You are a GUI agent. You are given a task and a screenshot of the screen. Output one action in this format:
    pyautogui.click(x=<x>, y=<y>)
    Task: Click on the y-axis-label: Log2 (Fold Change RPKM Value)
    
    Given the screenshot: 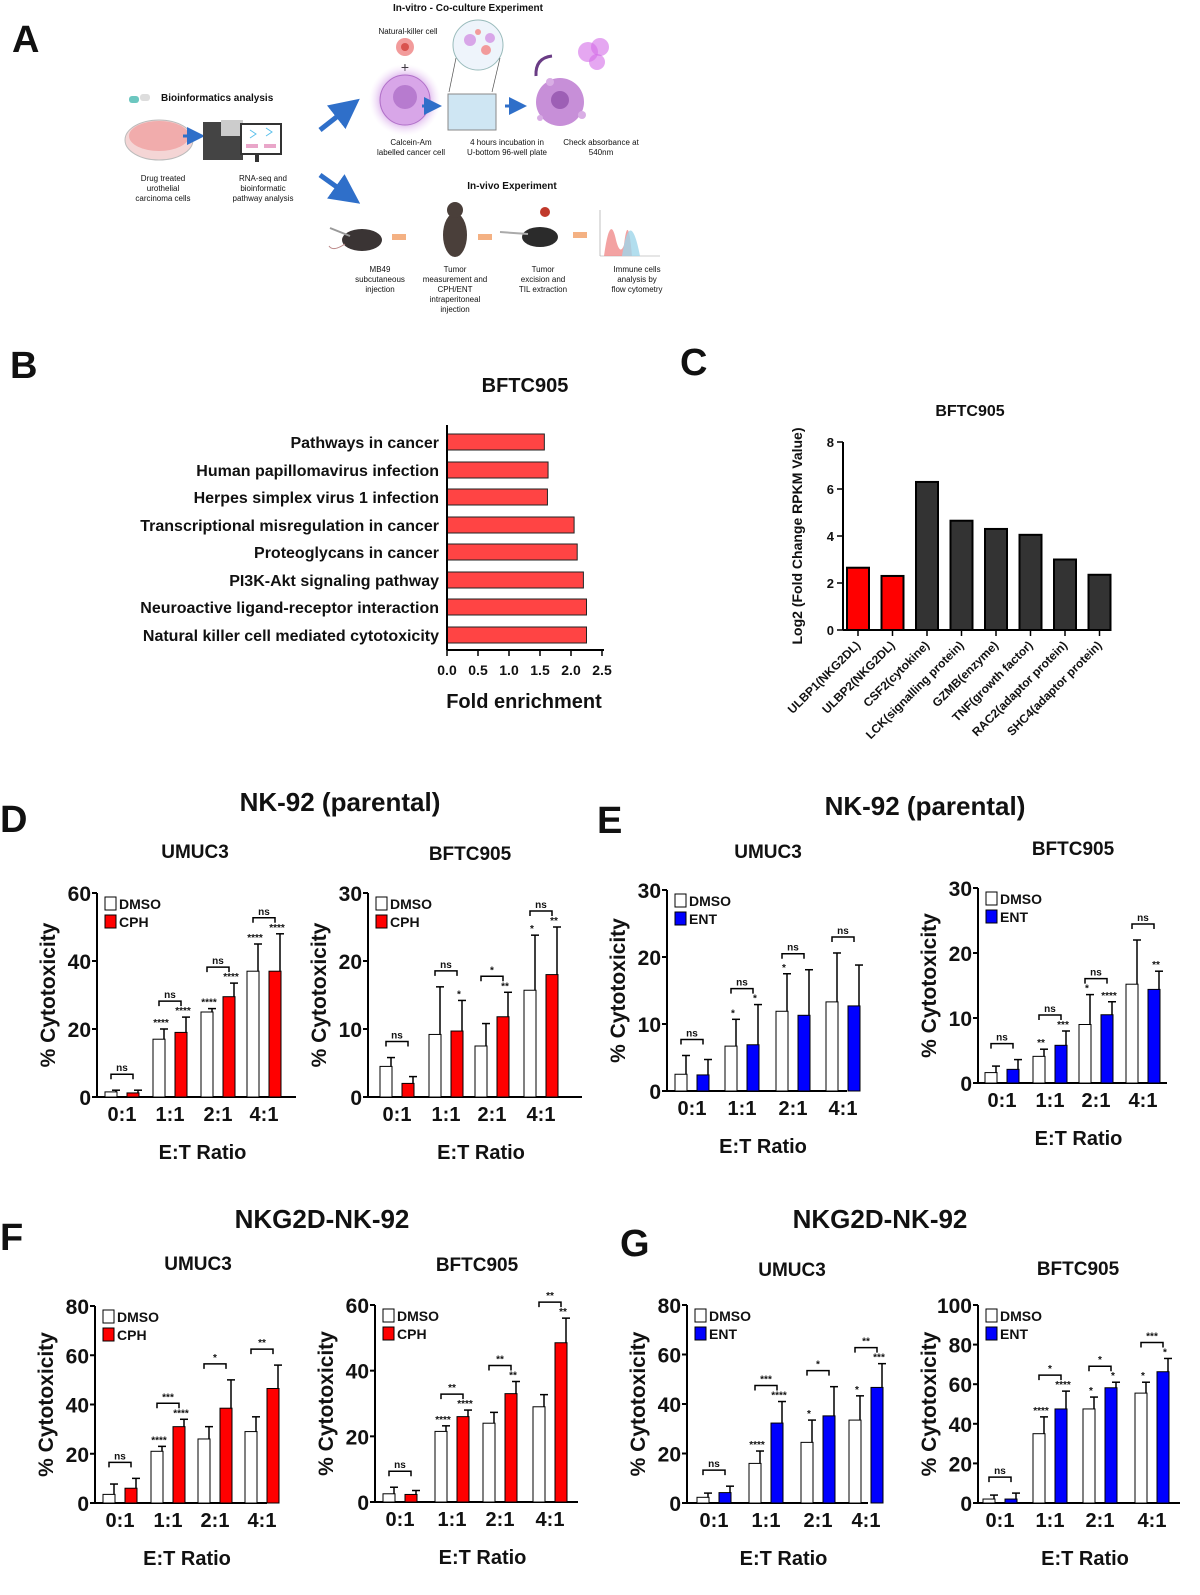 What is the action you would take?
    pyautogui.click(x=797, y=535)
    